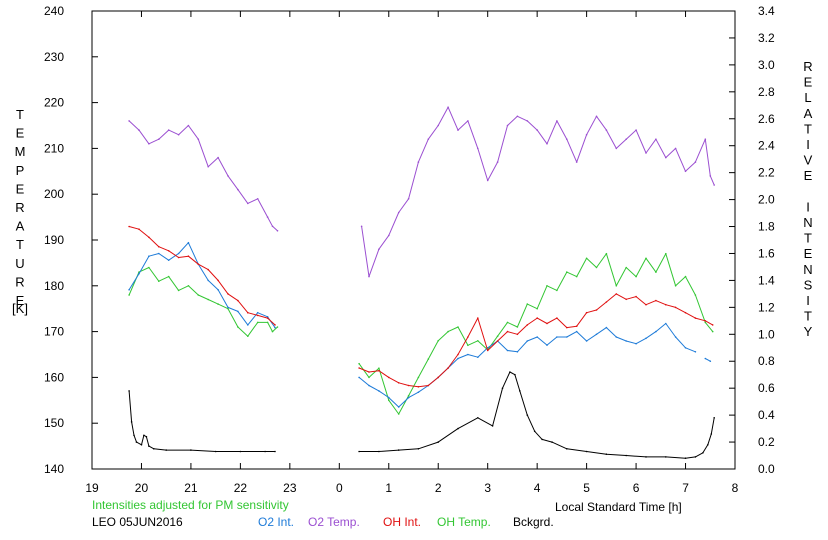  What do you see at coordinates (766, 119) in the screenshot?
I see `y-right-tick-label: 2.6` at bounding box center [766, 119].